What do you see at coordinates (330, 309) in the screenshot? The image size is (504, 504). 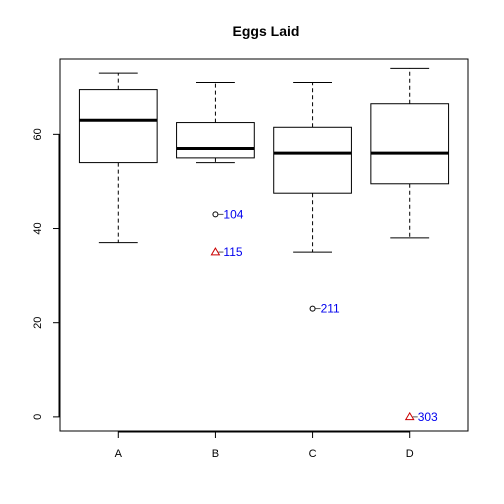 I see `outlier-label: 211` at bounding box center [330, 309].